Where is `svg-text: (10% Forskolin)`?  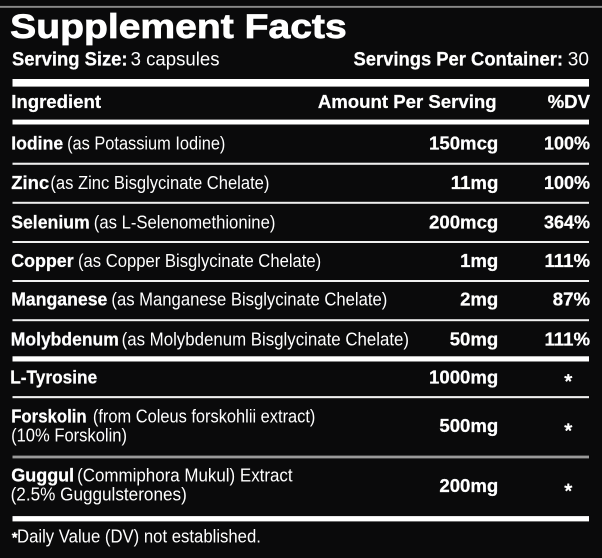 svg-text: (10% Forskolin) is located at coordinates (69, 434).